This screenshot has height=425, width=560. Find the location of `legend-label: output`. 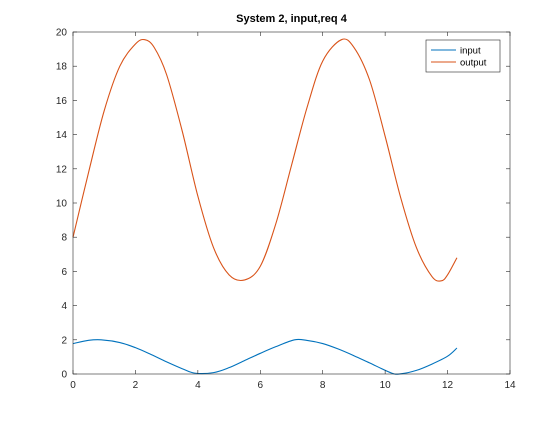

legend-label: output is located at coordinates (473, 62).